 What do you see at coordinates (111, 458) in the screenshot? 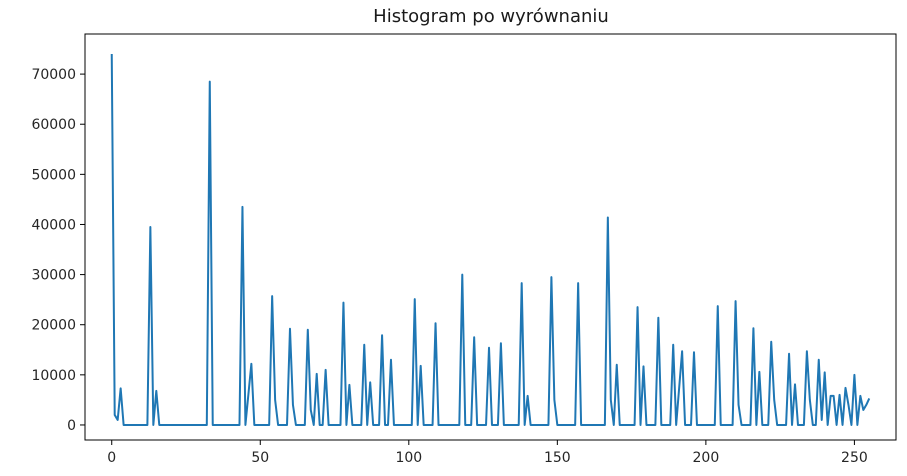
I see `x-tick-label: 0` at bounding box center [111, 458].